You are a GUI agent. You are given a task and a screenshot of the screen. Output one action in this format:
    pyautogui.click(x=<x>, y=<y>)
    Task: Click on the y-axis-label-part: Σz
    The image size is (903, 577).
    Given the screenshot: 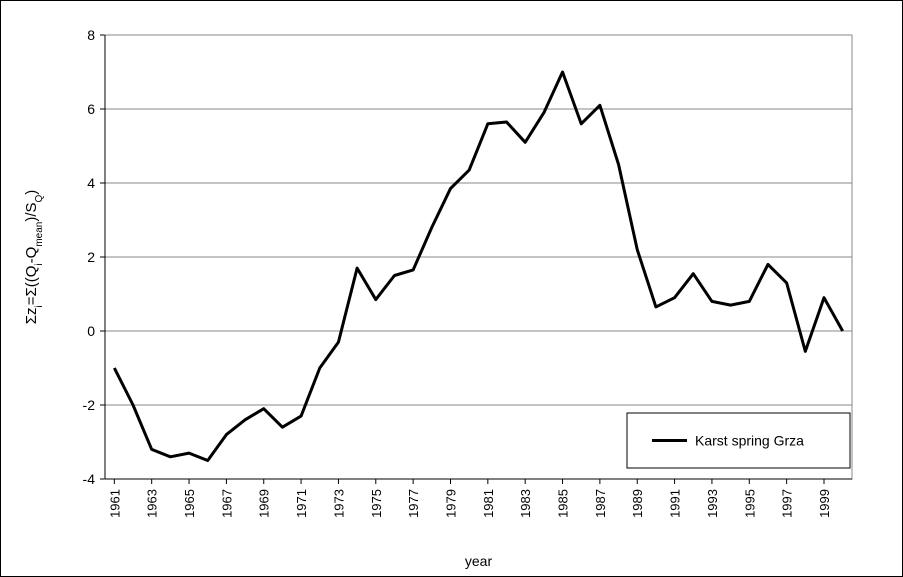 What is the action you would take?
    pyautogui.click(x=31, y=316)
    